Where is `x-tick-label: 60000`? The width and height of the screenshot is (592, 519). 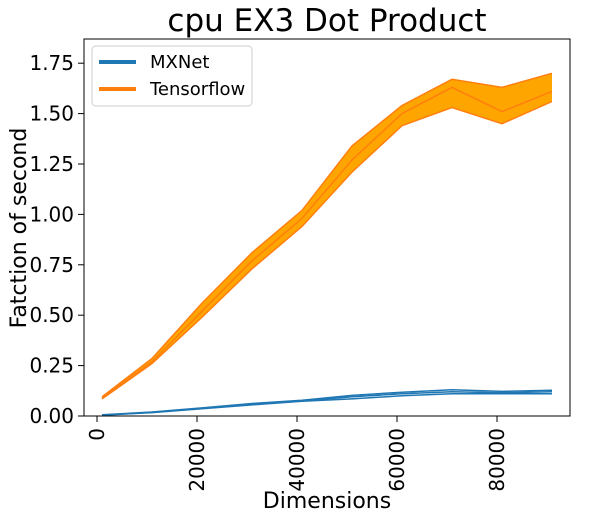 x-tick-label: 60000 is located at coordinates (397, 460).